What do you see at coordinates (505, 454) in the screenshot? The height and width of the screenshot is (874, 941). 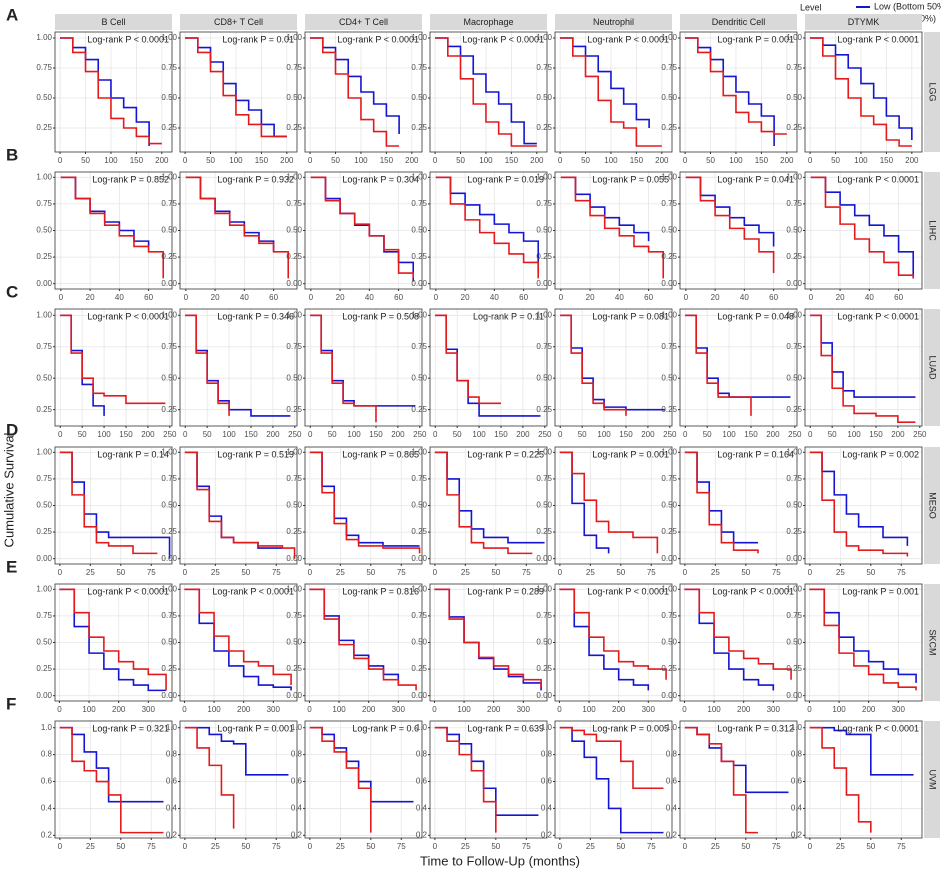 I see `p-value: Log-rank P = 0.225` at bounding box center [505, 454].